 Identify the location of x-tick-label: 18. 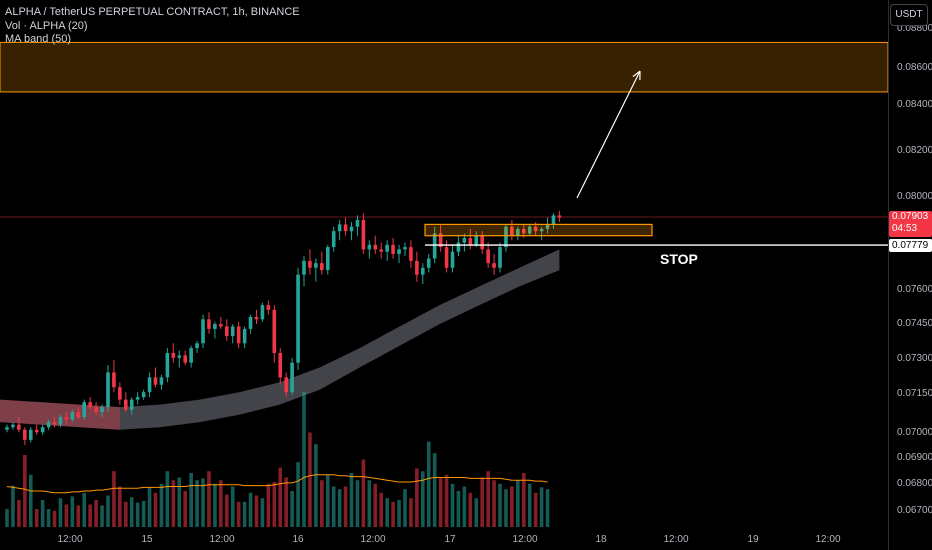
(601, 539).